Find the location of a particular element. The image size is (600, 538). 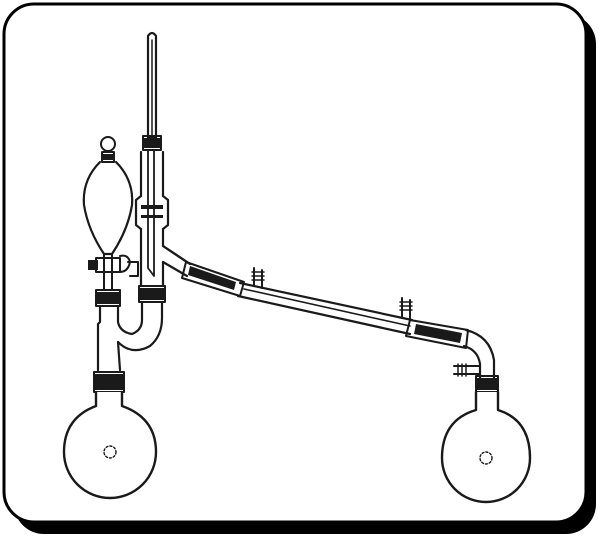

claisen-adapter-icon is located at coordinates (128, 346).